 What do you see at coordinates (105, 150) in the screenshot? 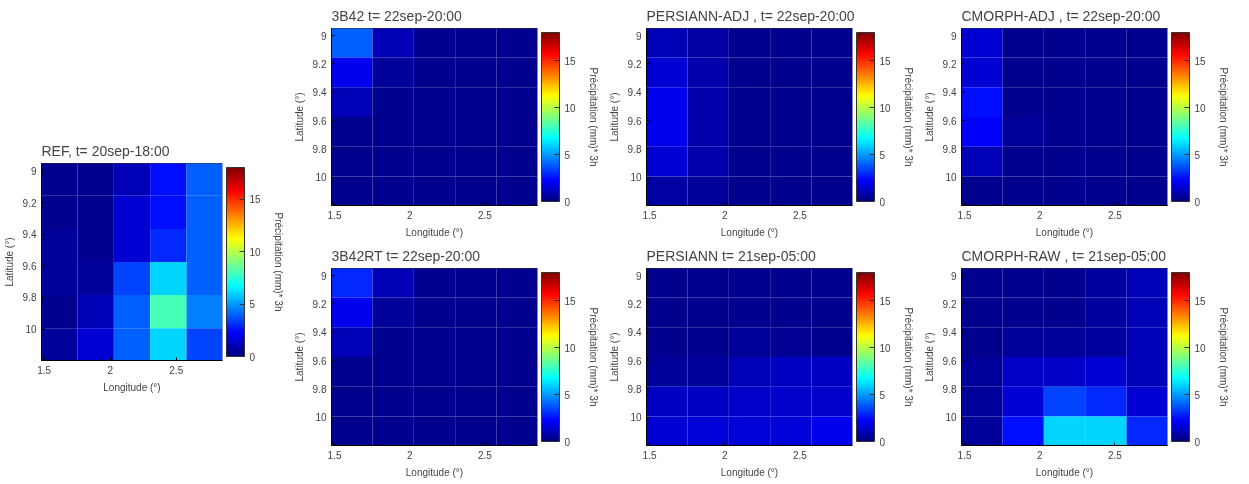
I see `chart-title: REF, t= 20sep-18:00` at bounding box center [105, 150].